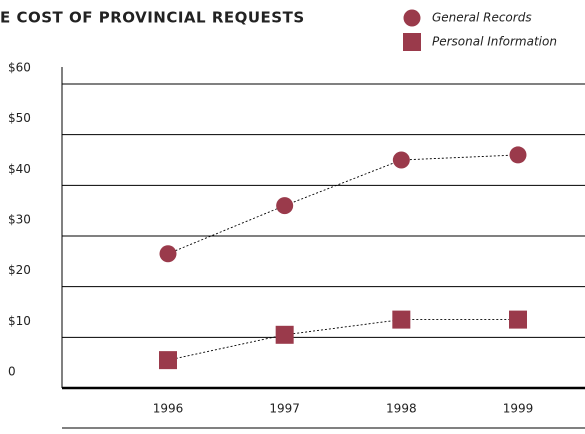 The height and width of the screenshot is (434, 585). I want to click on chart-title: E COST OF PROVINCIAL REQUESTS, so click(152, 18).